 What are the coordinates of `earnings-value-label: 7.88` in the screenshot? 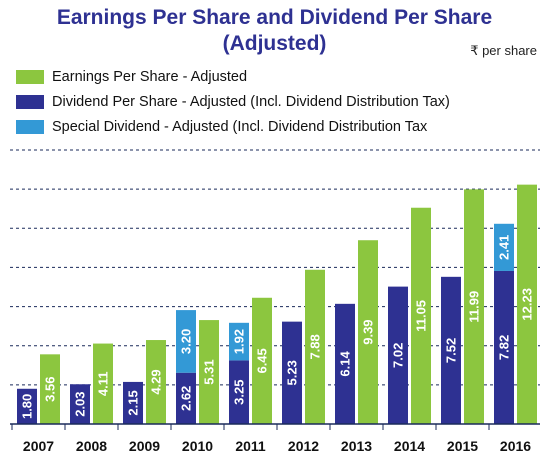 It's located at (315, 346).